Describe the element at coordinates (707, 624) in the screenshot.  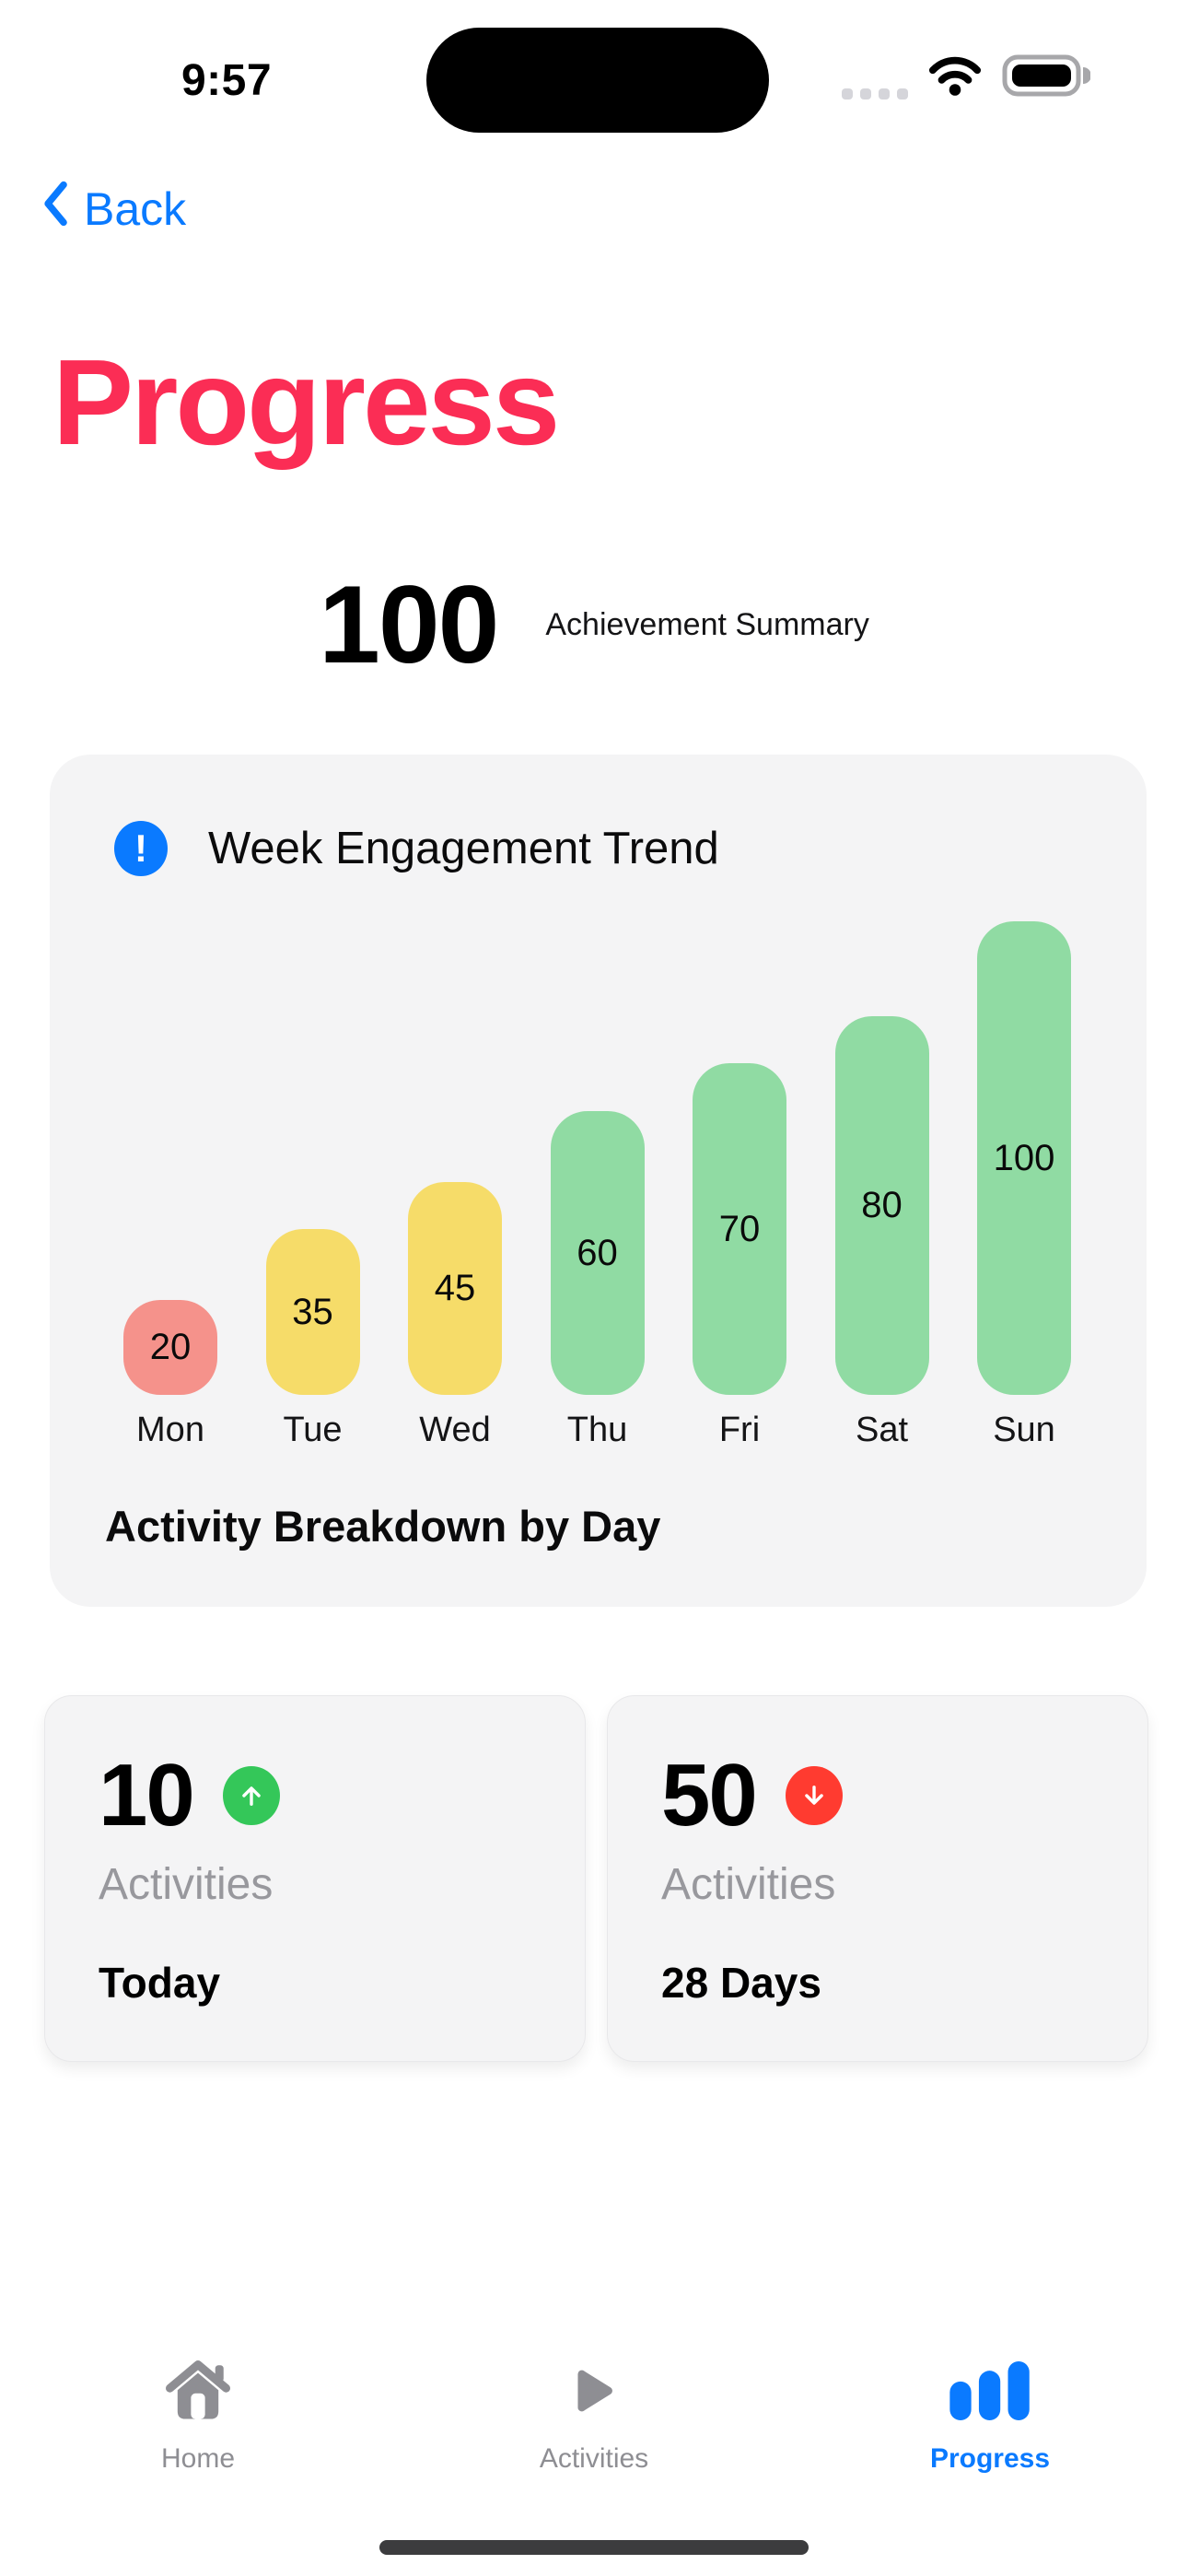
I see `summary-label: Achievement Summary` at that location.